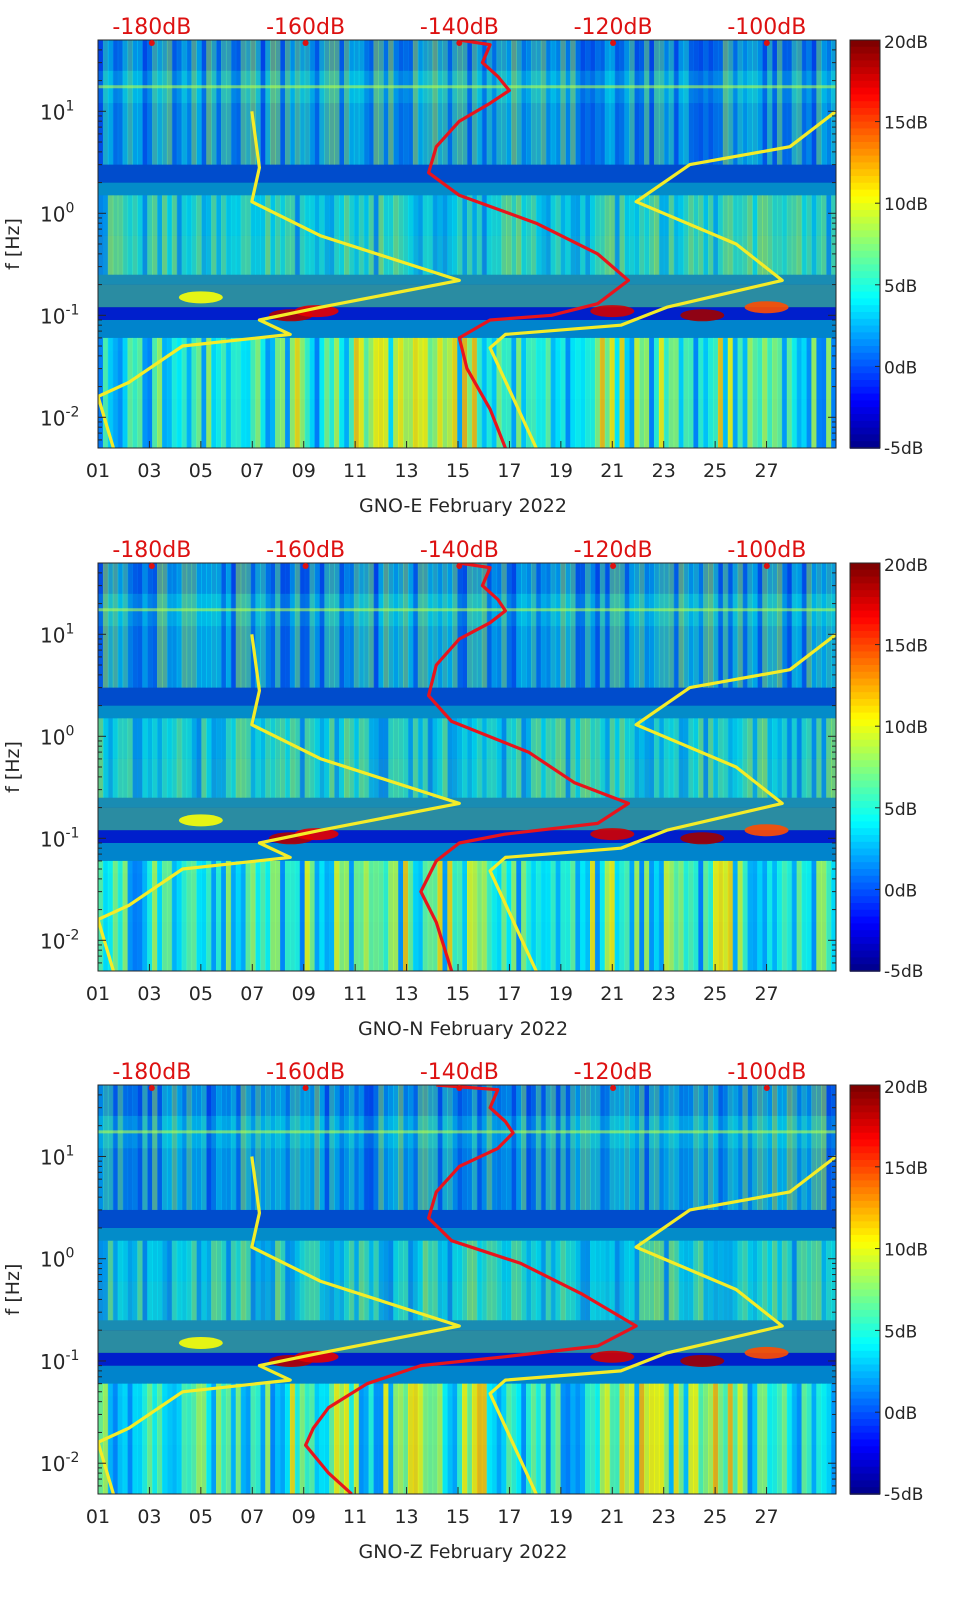 This screenshot has height=1599, width=962. Describe the element at coordinates (459, 27) in the screenshot. I see `top-axis-label: -140dB` at that location.